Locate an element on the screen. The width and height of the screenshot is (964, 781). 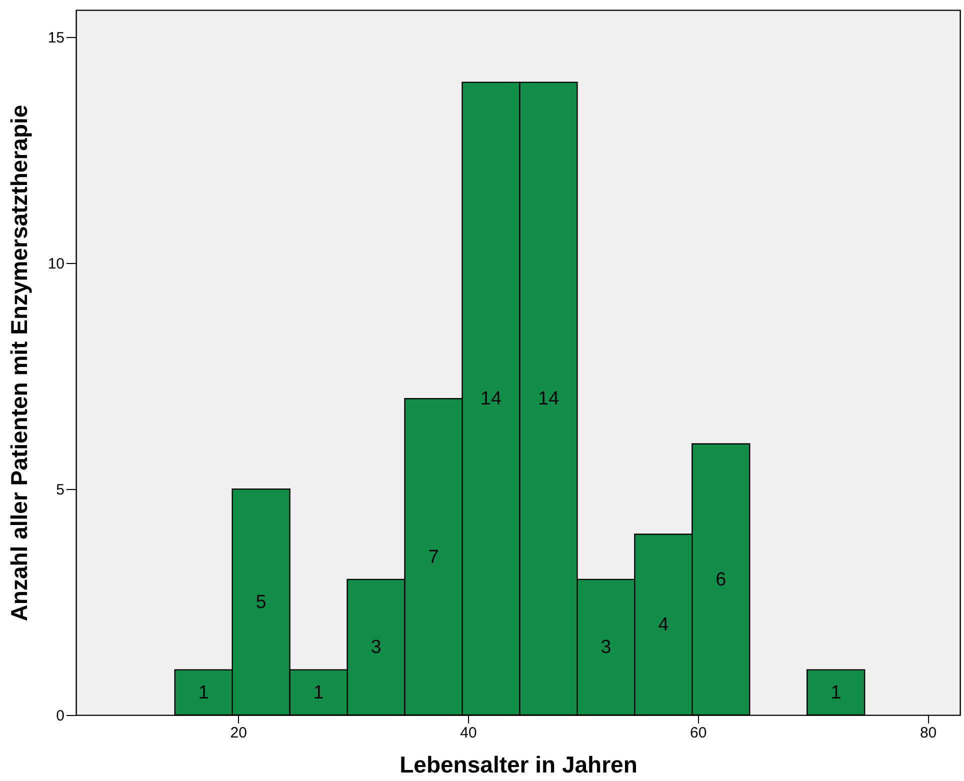
y-tick-label: 5 is located at coordinates (60, 490).